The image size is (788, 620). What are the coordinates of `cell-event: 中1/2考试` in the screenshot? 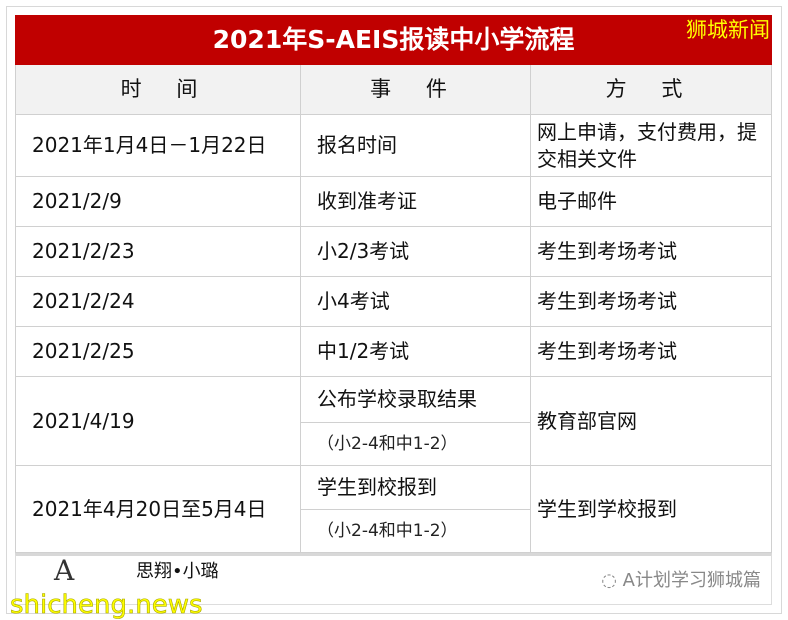 It's located at (416, 352).